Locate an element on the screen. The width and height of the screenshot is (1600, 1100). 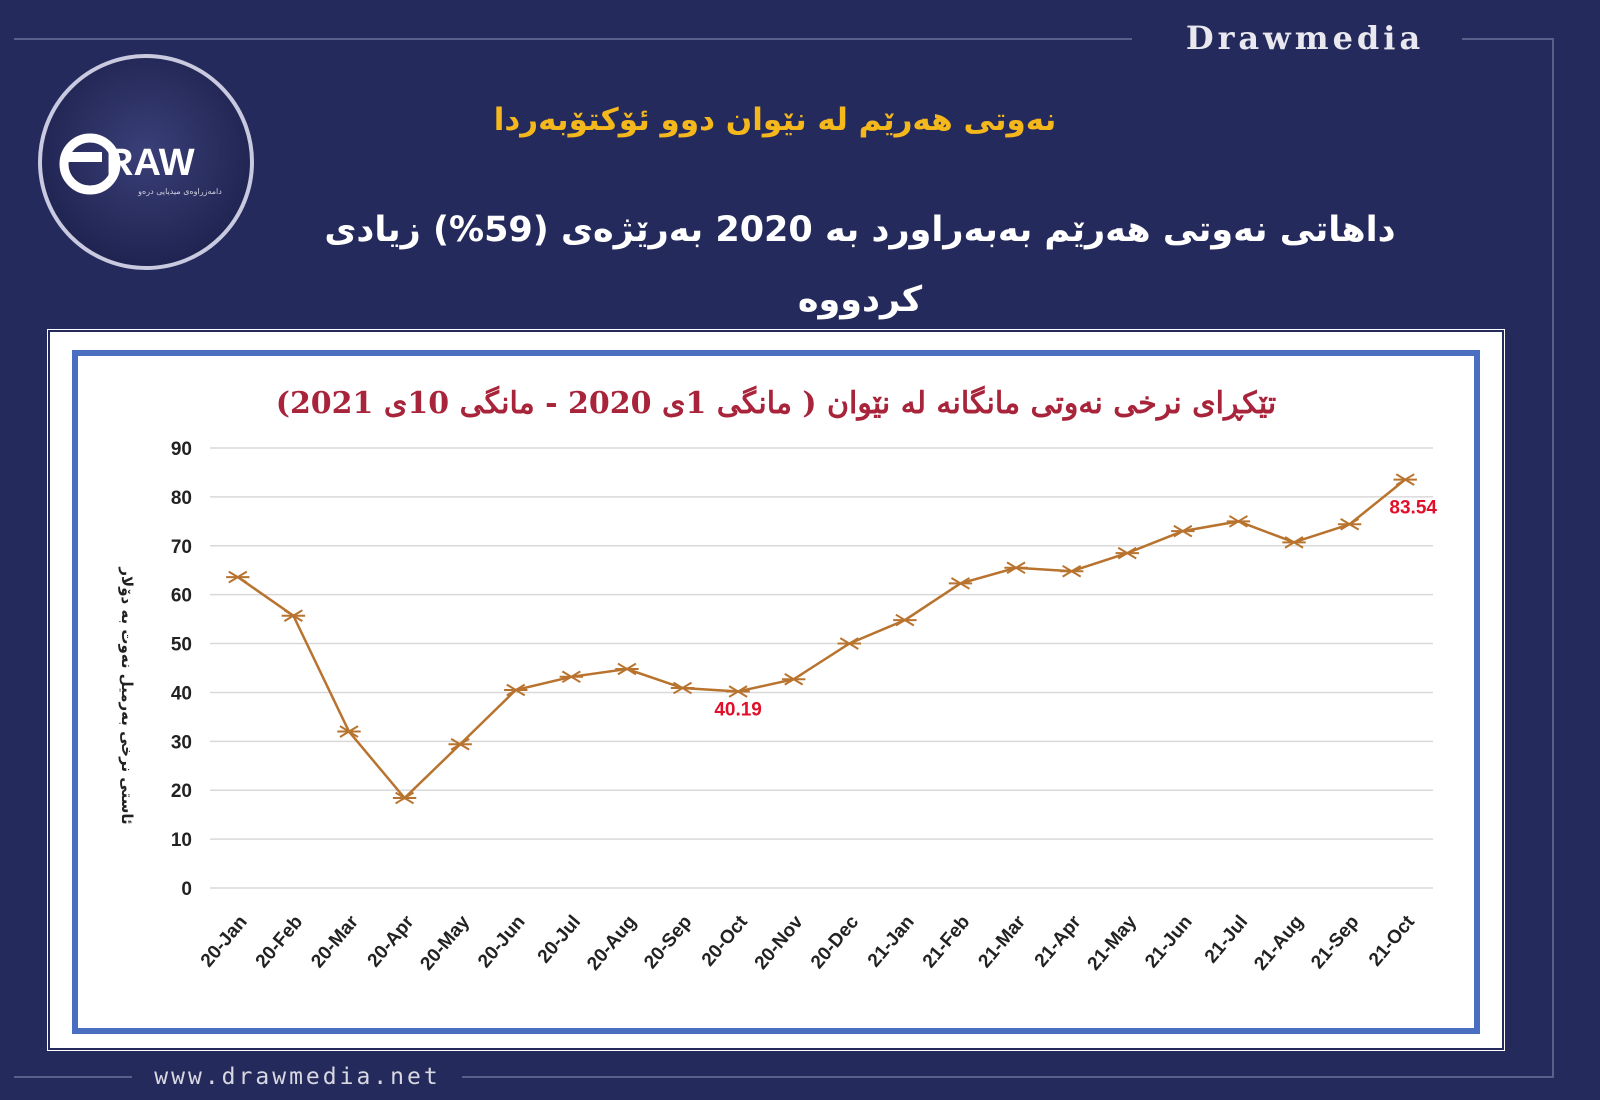
logo-tagline: دامەزراوەی میدیایی درەو is located at coordinates (179, 191).